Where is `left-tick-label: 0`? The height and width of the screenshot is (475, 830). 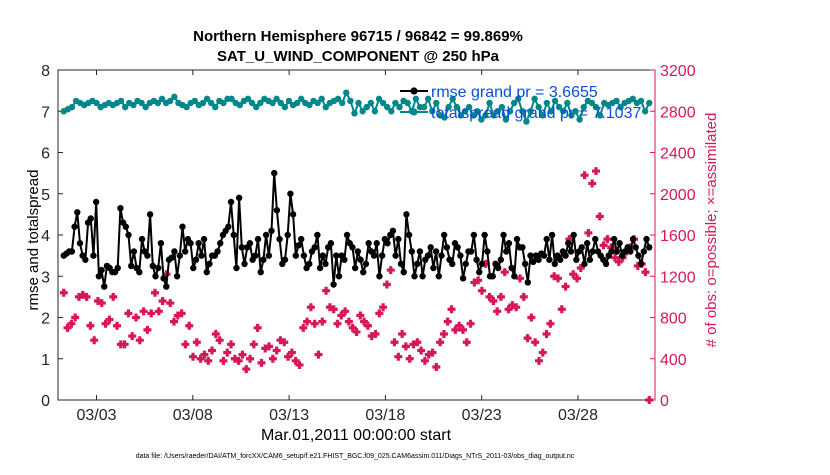
left-tick-label: 0 is located at coordinates (45, 401).